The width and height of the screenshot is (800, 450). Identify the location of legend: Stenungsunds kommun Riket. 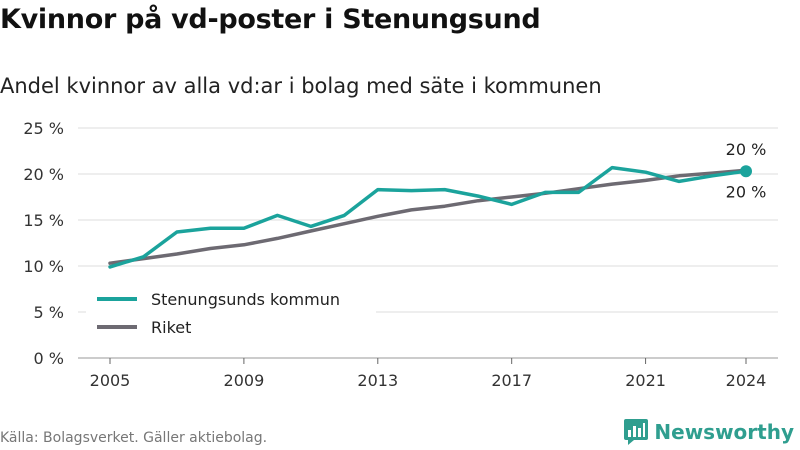
(231, 314).